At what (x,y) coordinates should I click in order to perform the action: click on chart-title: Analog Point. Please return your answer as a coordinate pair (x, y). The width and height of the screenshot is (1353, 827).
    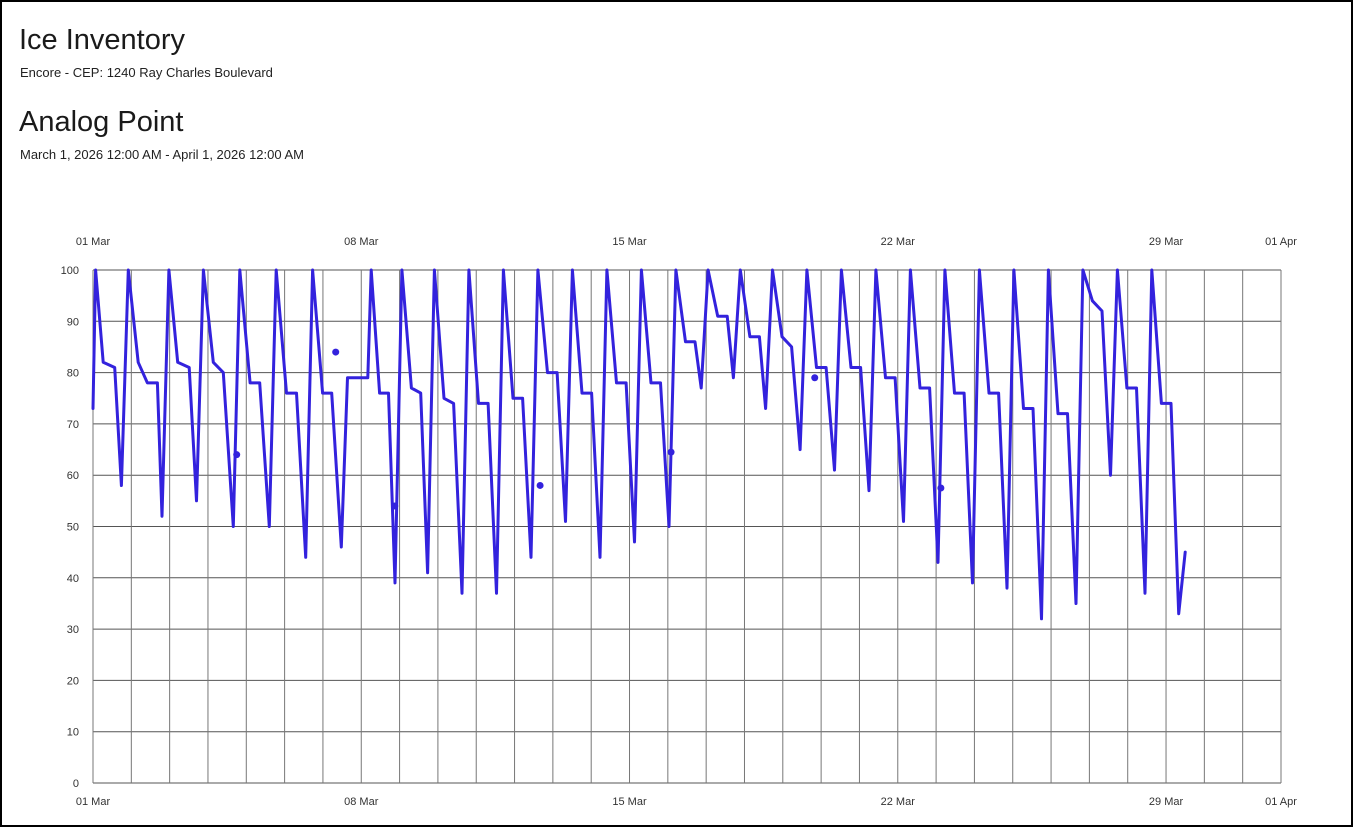
    Looking at the image, I should click on (101, 122).